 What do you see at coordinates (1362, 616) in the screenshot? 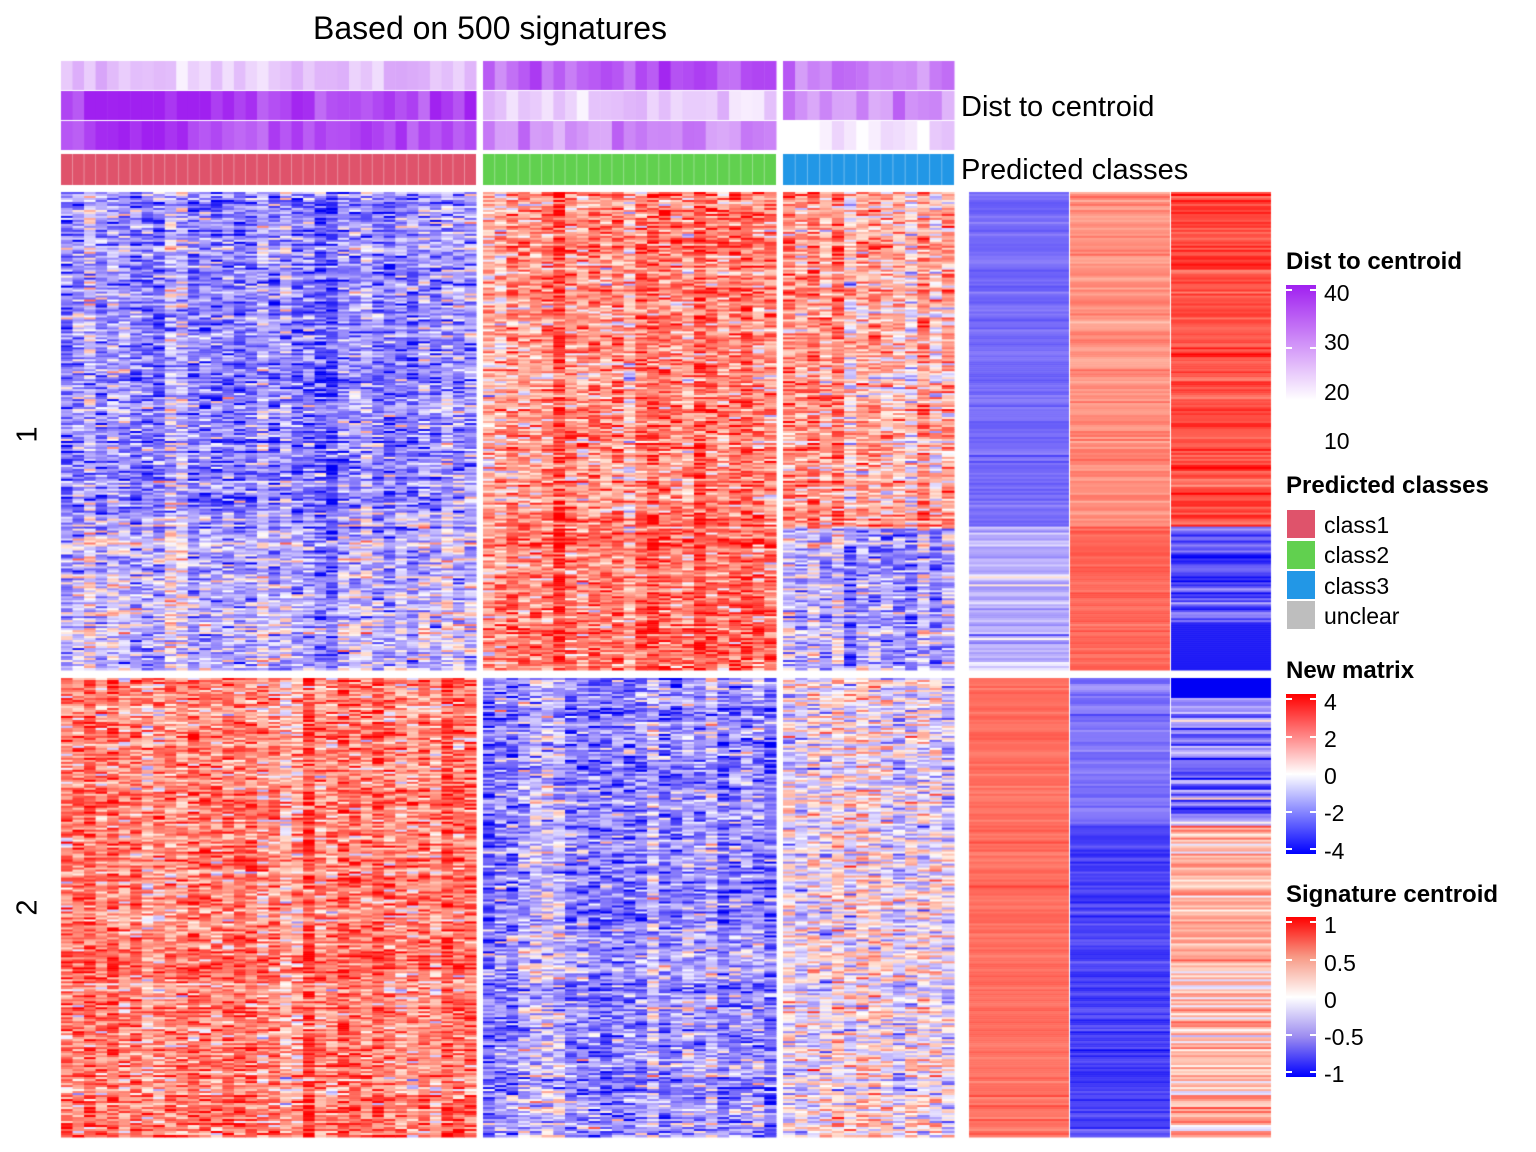
I see `legend-label-unclear: unclear` at bounding box center [1362, 616].